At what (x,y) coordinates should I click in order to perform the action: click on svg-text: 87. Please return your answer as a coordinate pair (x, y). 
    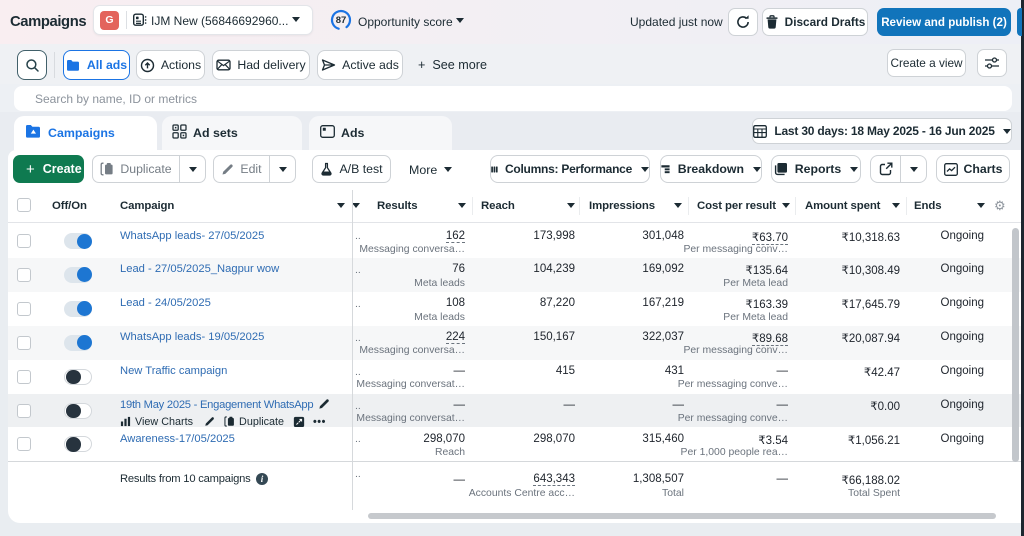
    Looking at the image, I should click on (341, 20).